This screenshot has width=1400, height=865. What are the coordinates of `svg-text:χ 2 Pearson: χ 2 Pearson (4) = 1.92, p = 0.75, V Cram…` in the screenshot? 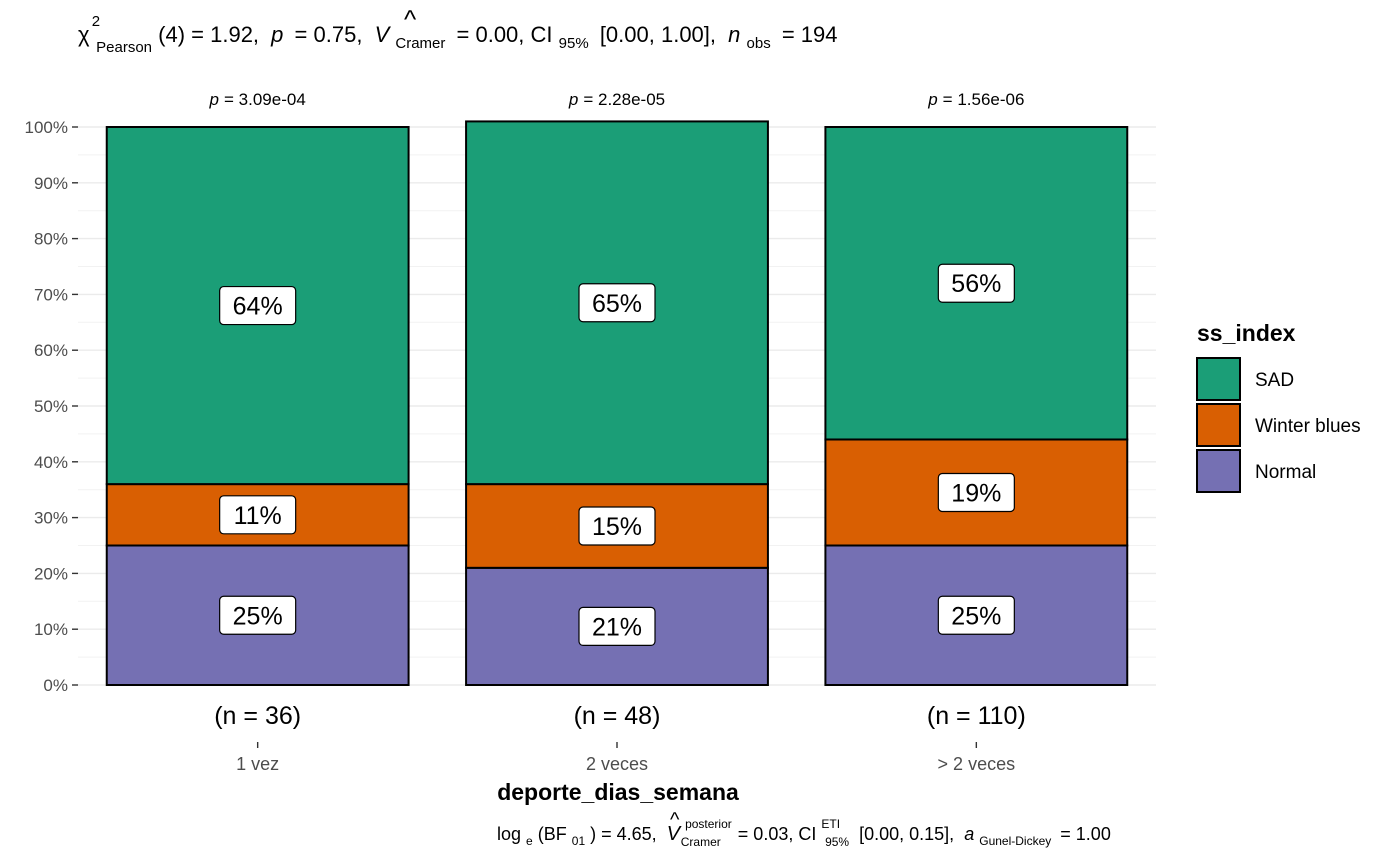 It's located at (458, 31).